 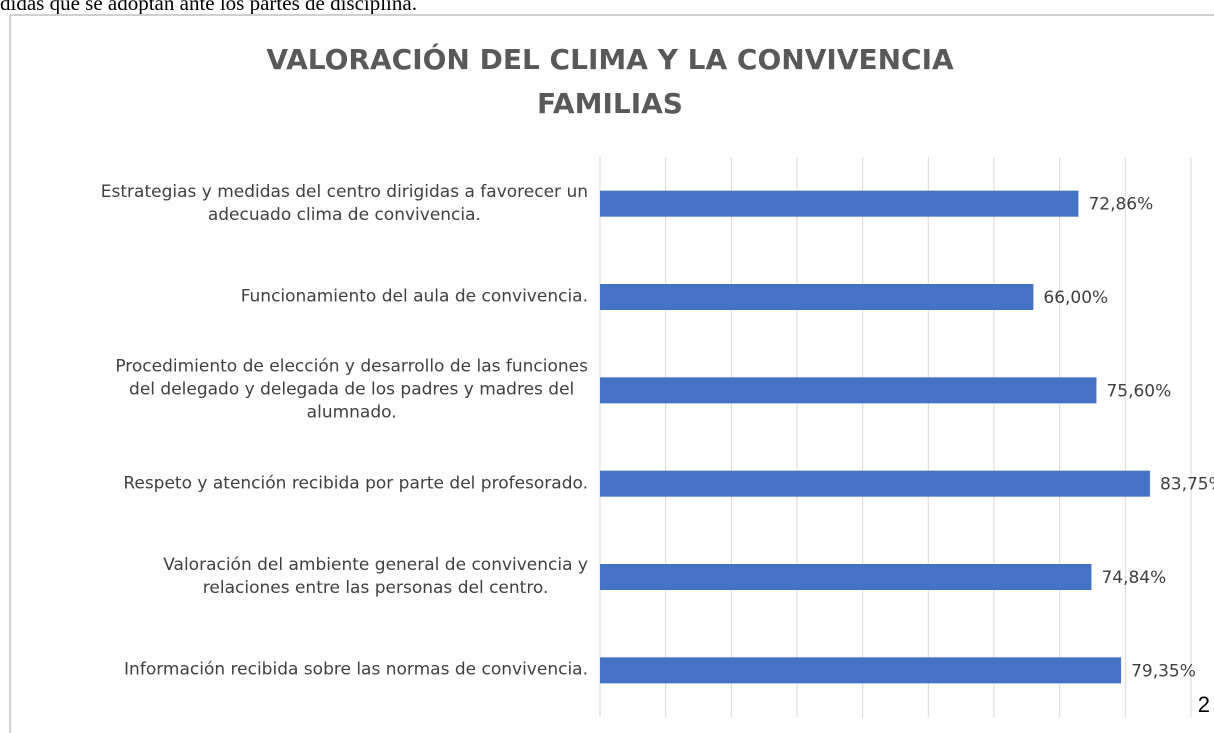 I want to click on category-label: Funcionamiento del aula de convivencia., so click(x=414, y=296).